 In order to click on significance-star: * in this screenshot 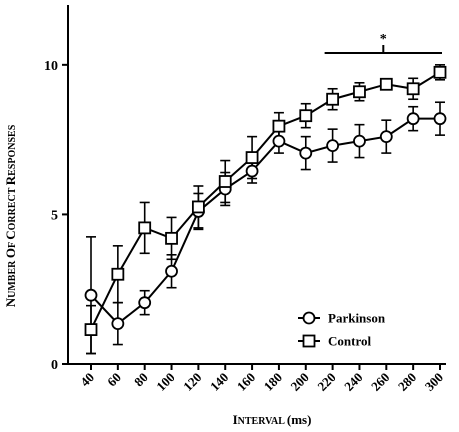, I will do `click(383, 39)`.